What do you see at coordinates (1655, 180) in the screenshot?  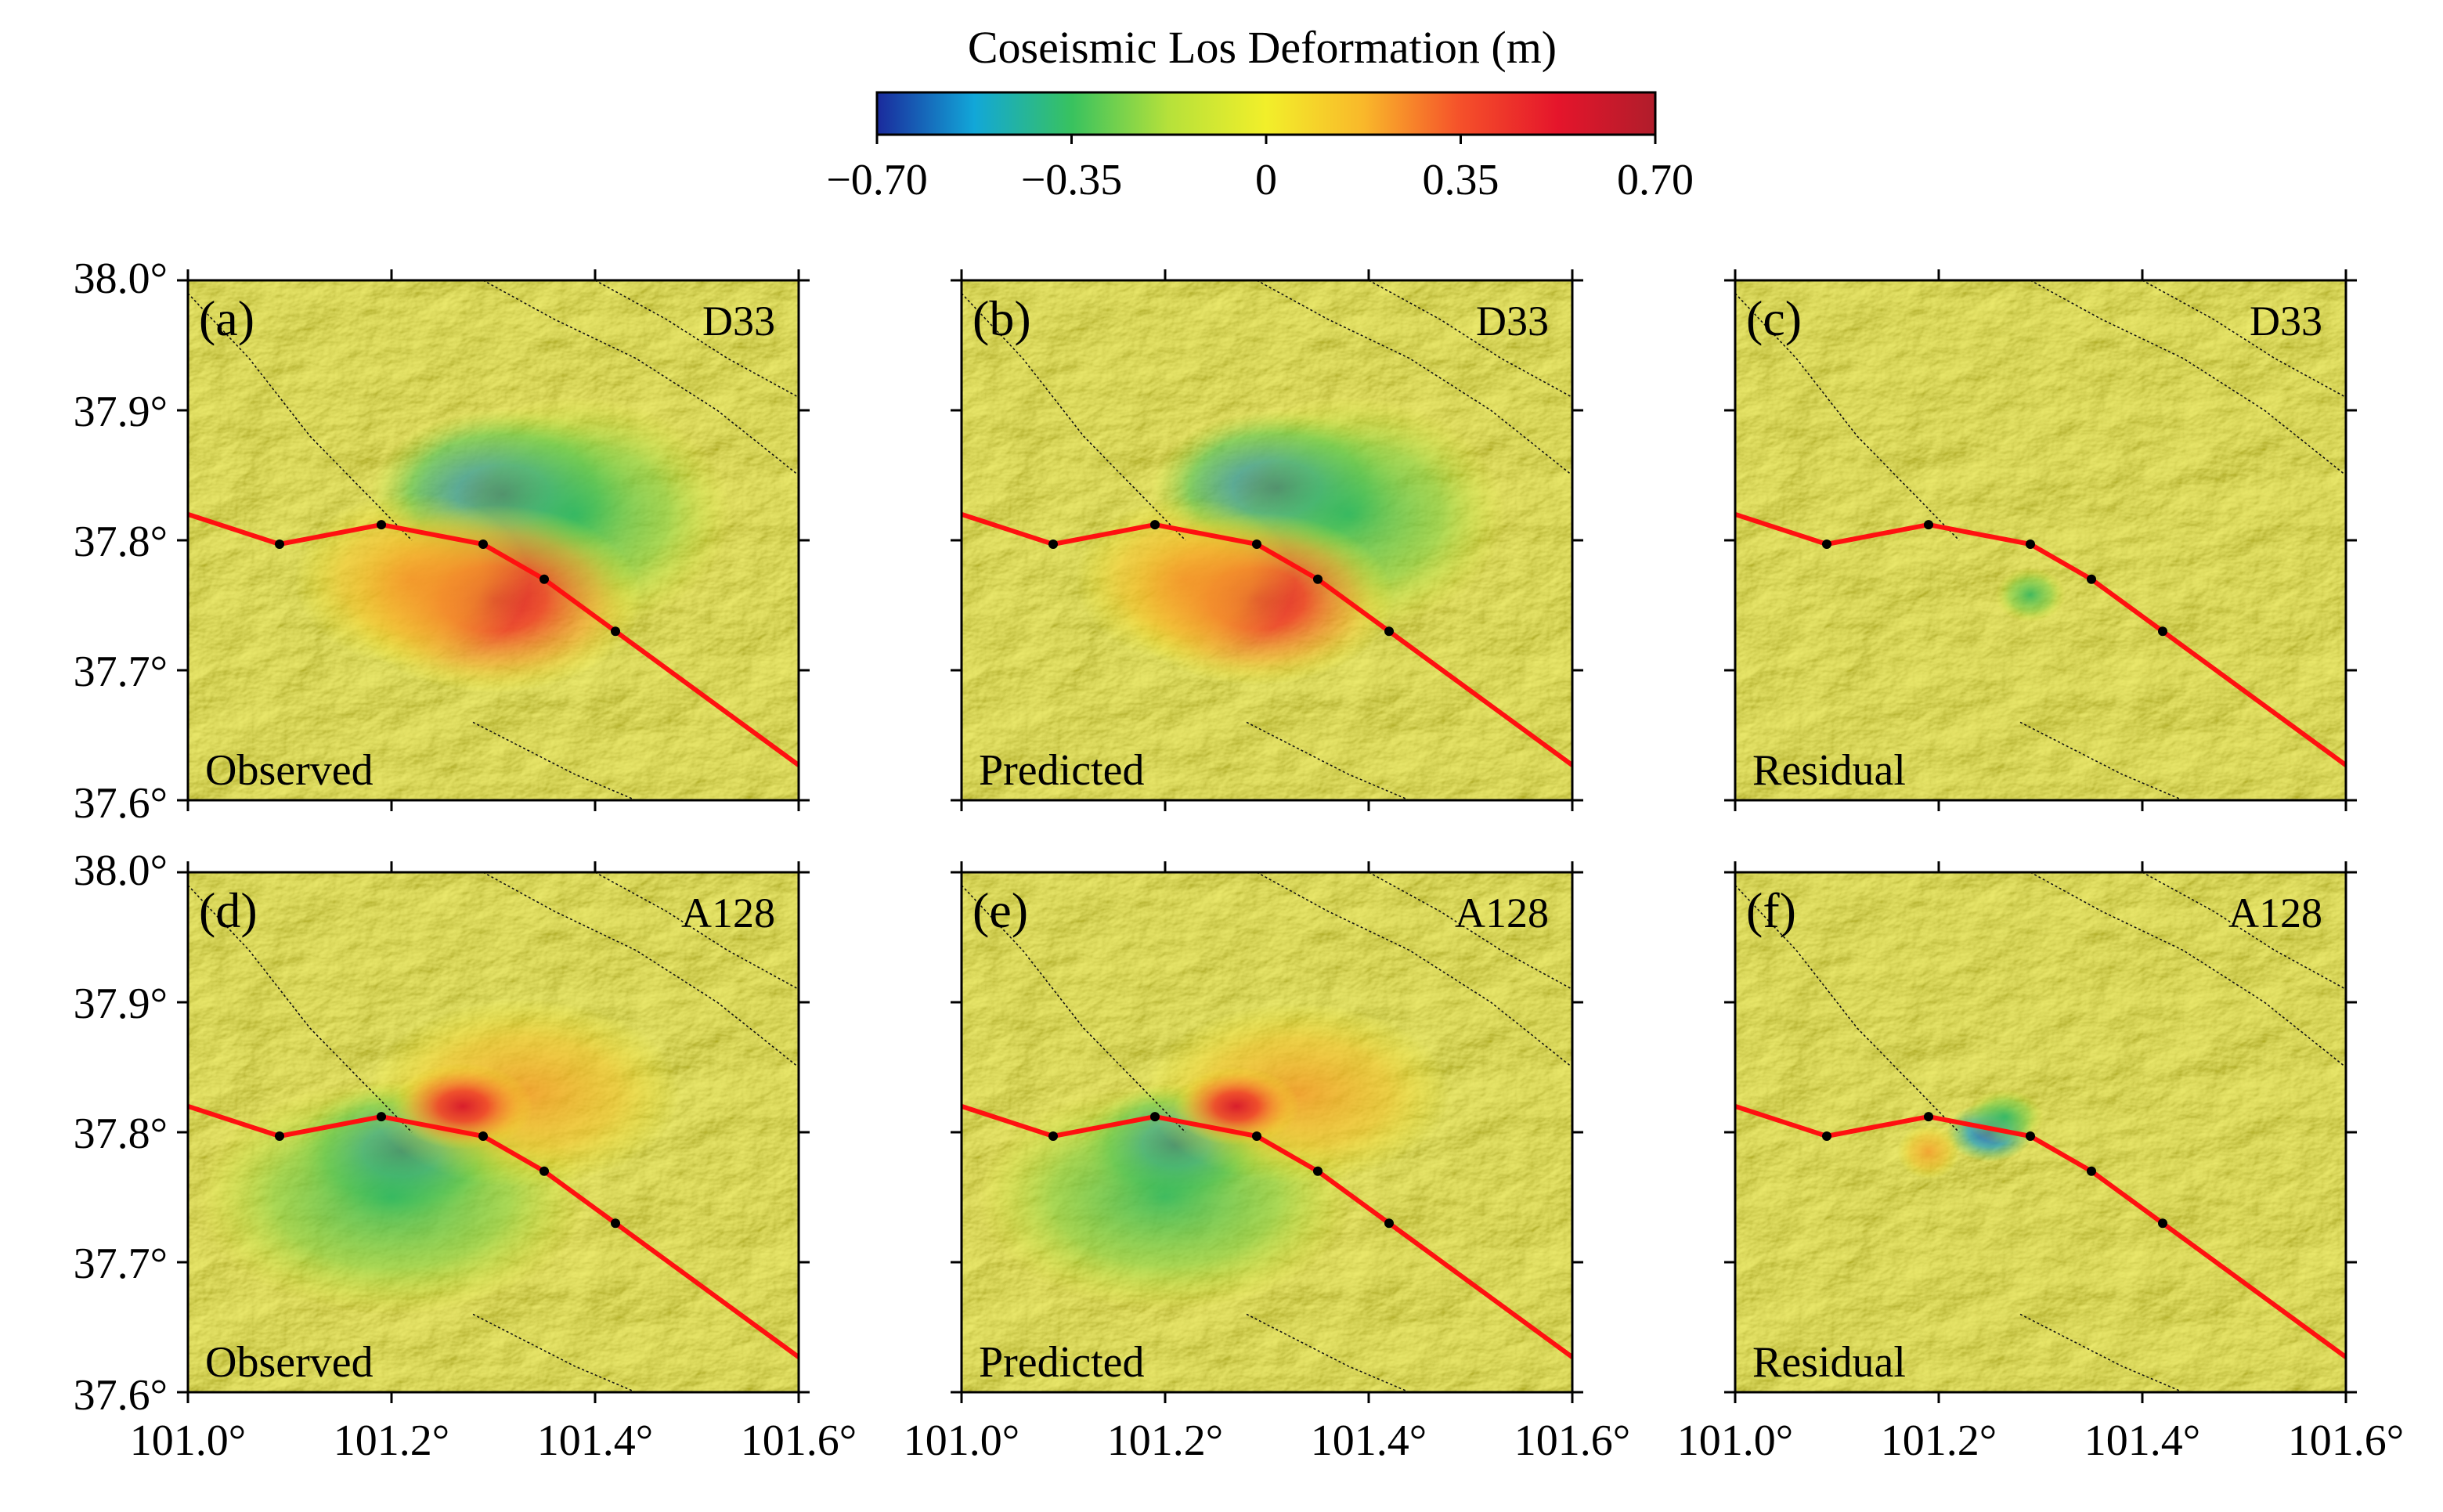 I see `colorbar-tick-label: 0.70` at bounding box center [1655, 180].